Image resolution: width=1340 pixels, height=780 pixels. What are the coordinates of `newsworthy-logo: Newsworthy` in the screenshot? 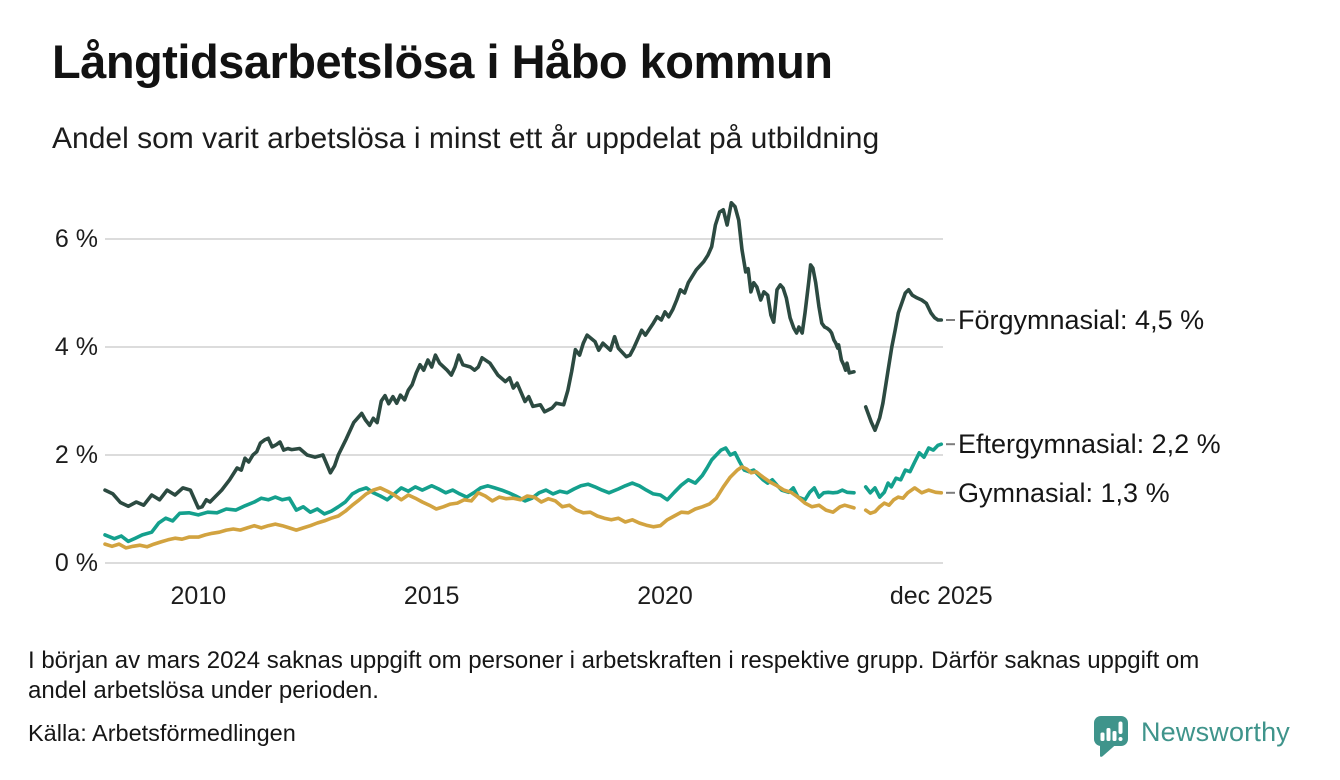 It's located at (1191, 736).